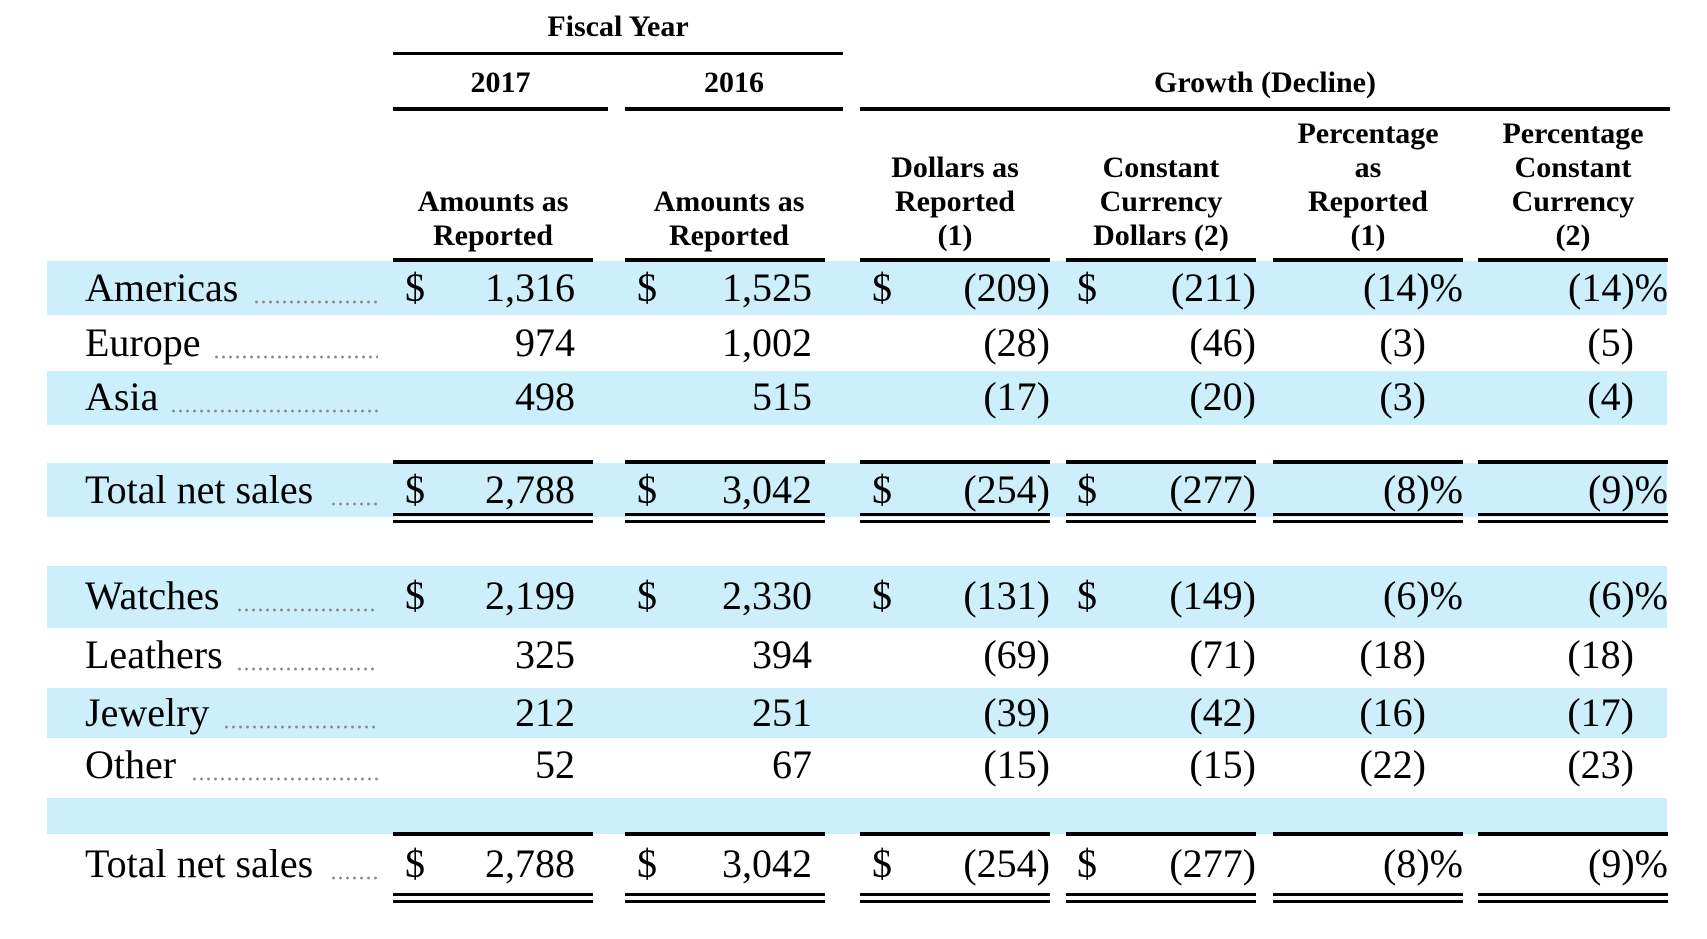 This screenshot has width=1707, height=939. Describe the element at coordinates (955, 260) in the screenshot. I see `col-rule-dollars` at that location.